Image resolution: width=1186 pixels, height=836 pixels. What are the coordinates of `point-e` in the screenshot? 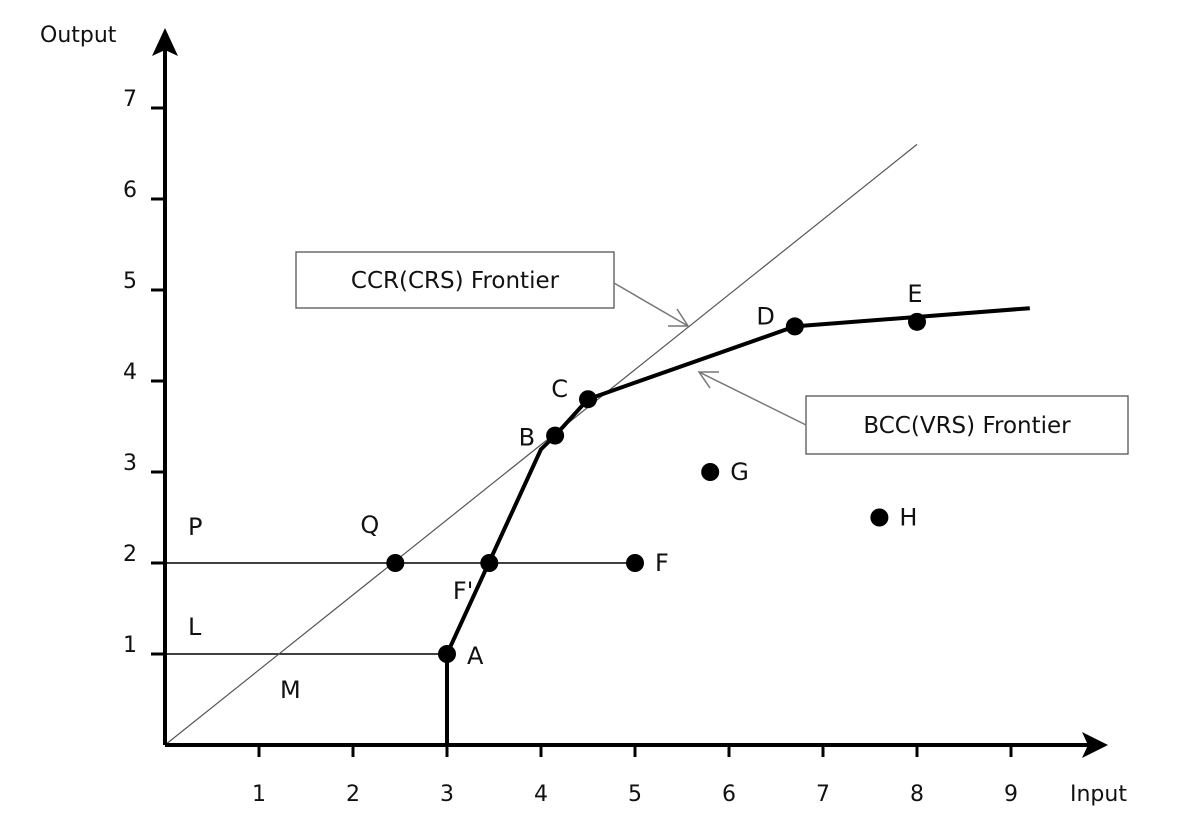 It's located at (917, 321).